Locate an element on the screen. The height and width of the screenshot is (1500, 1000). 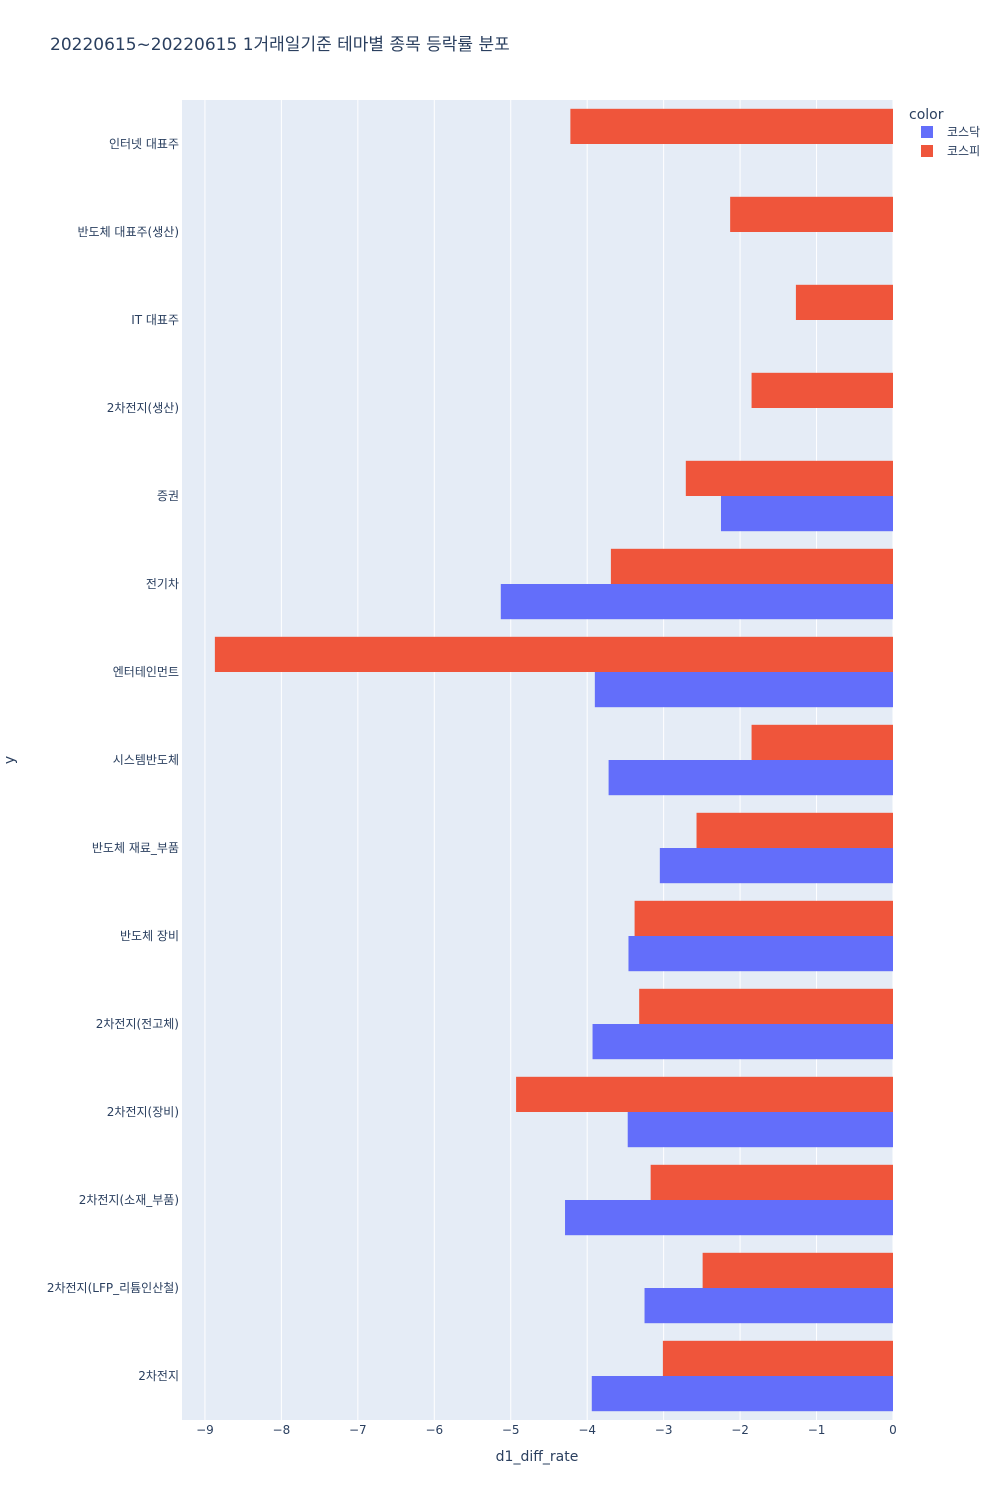
x-tick-label: −7 is located at coordinates (358, 1430).